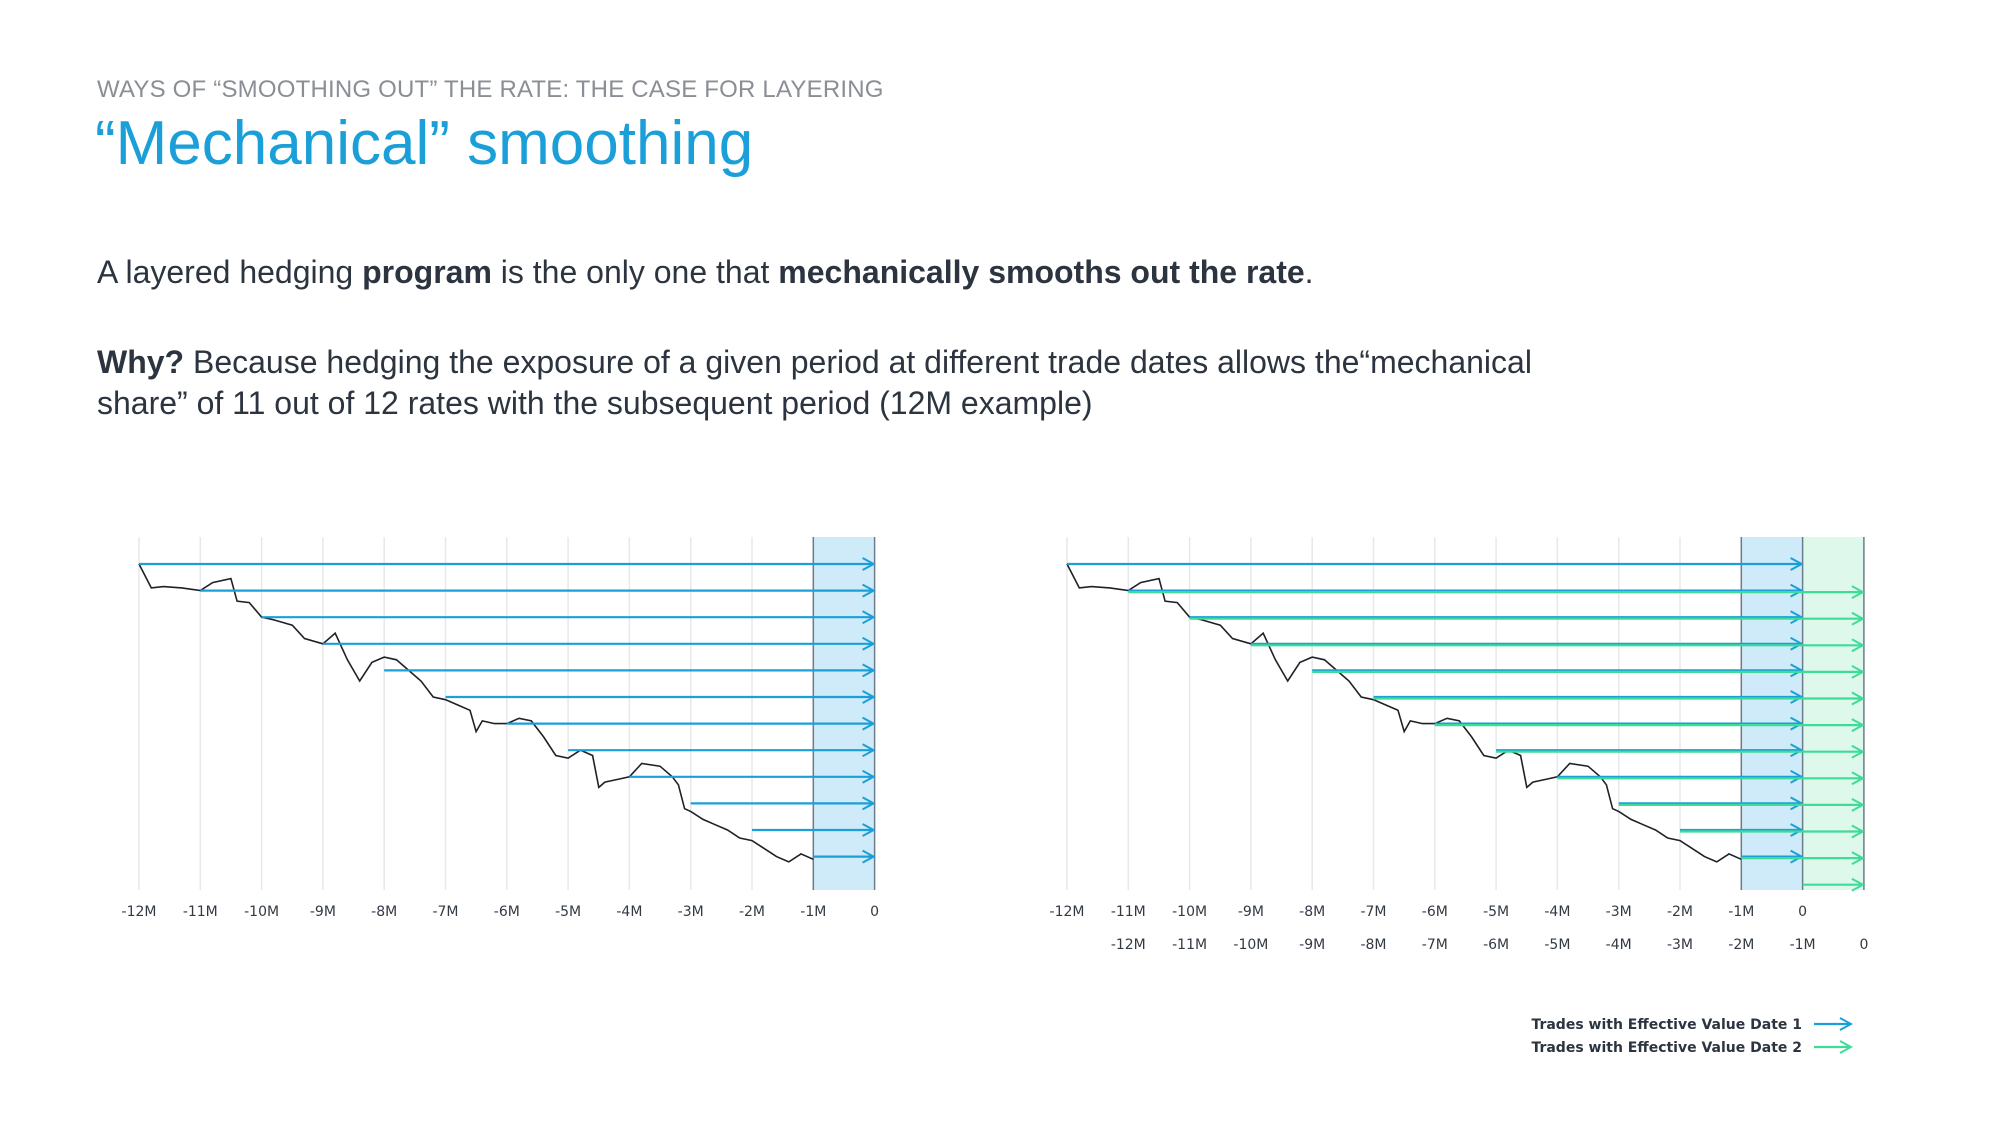  Describe the element at coordinates (635, 272) in the screenshot. I see `intro-text-2: is the only one that` at that location.